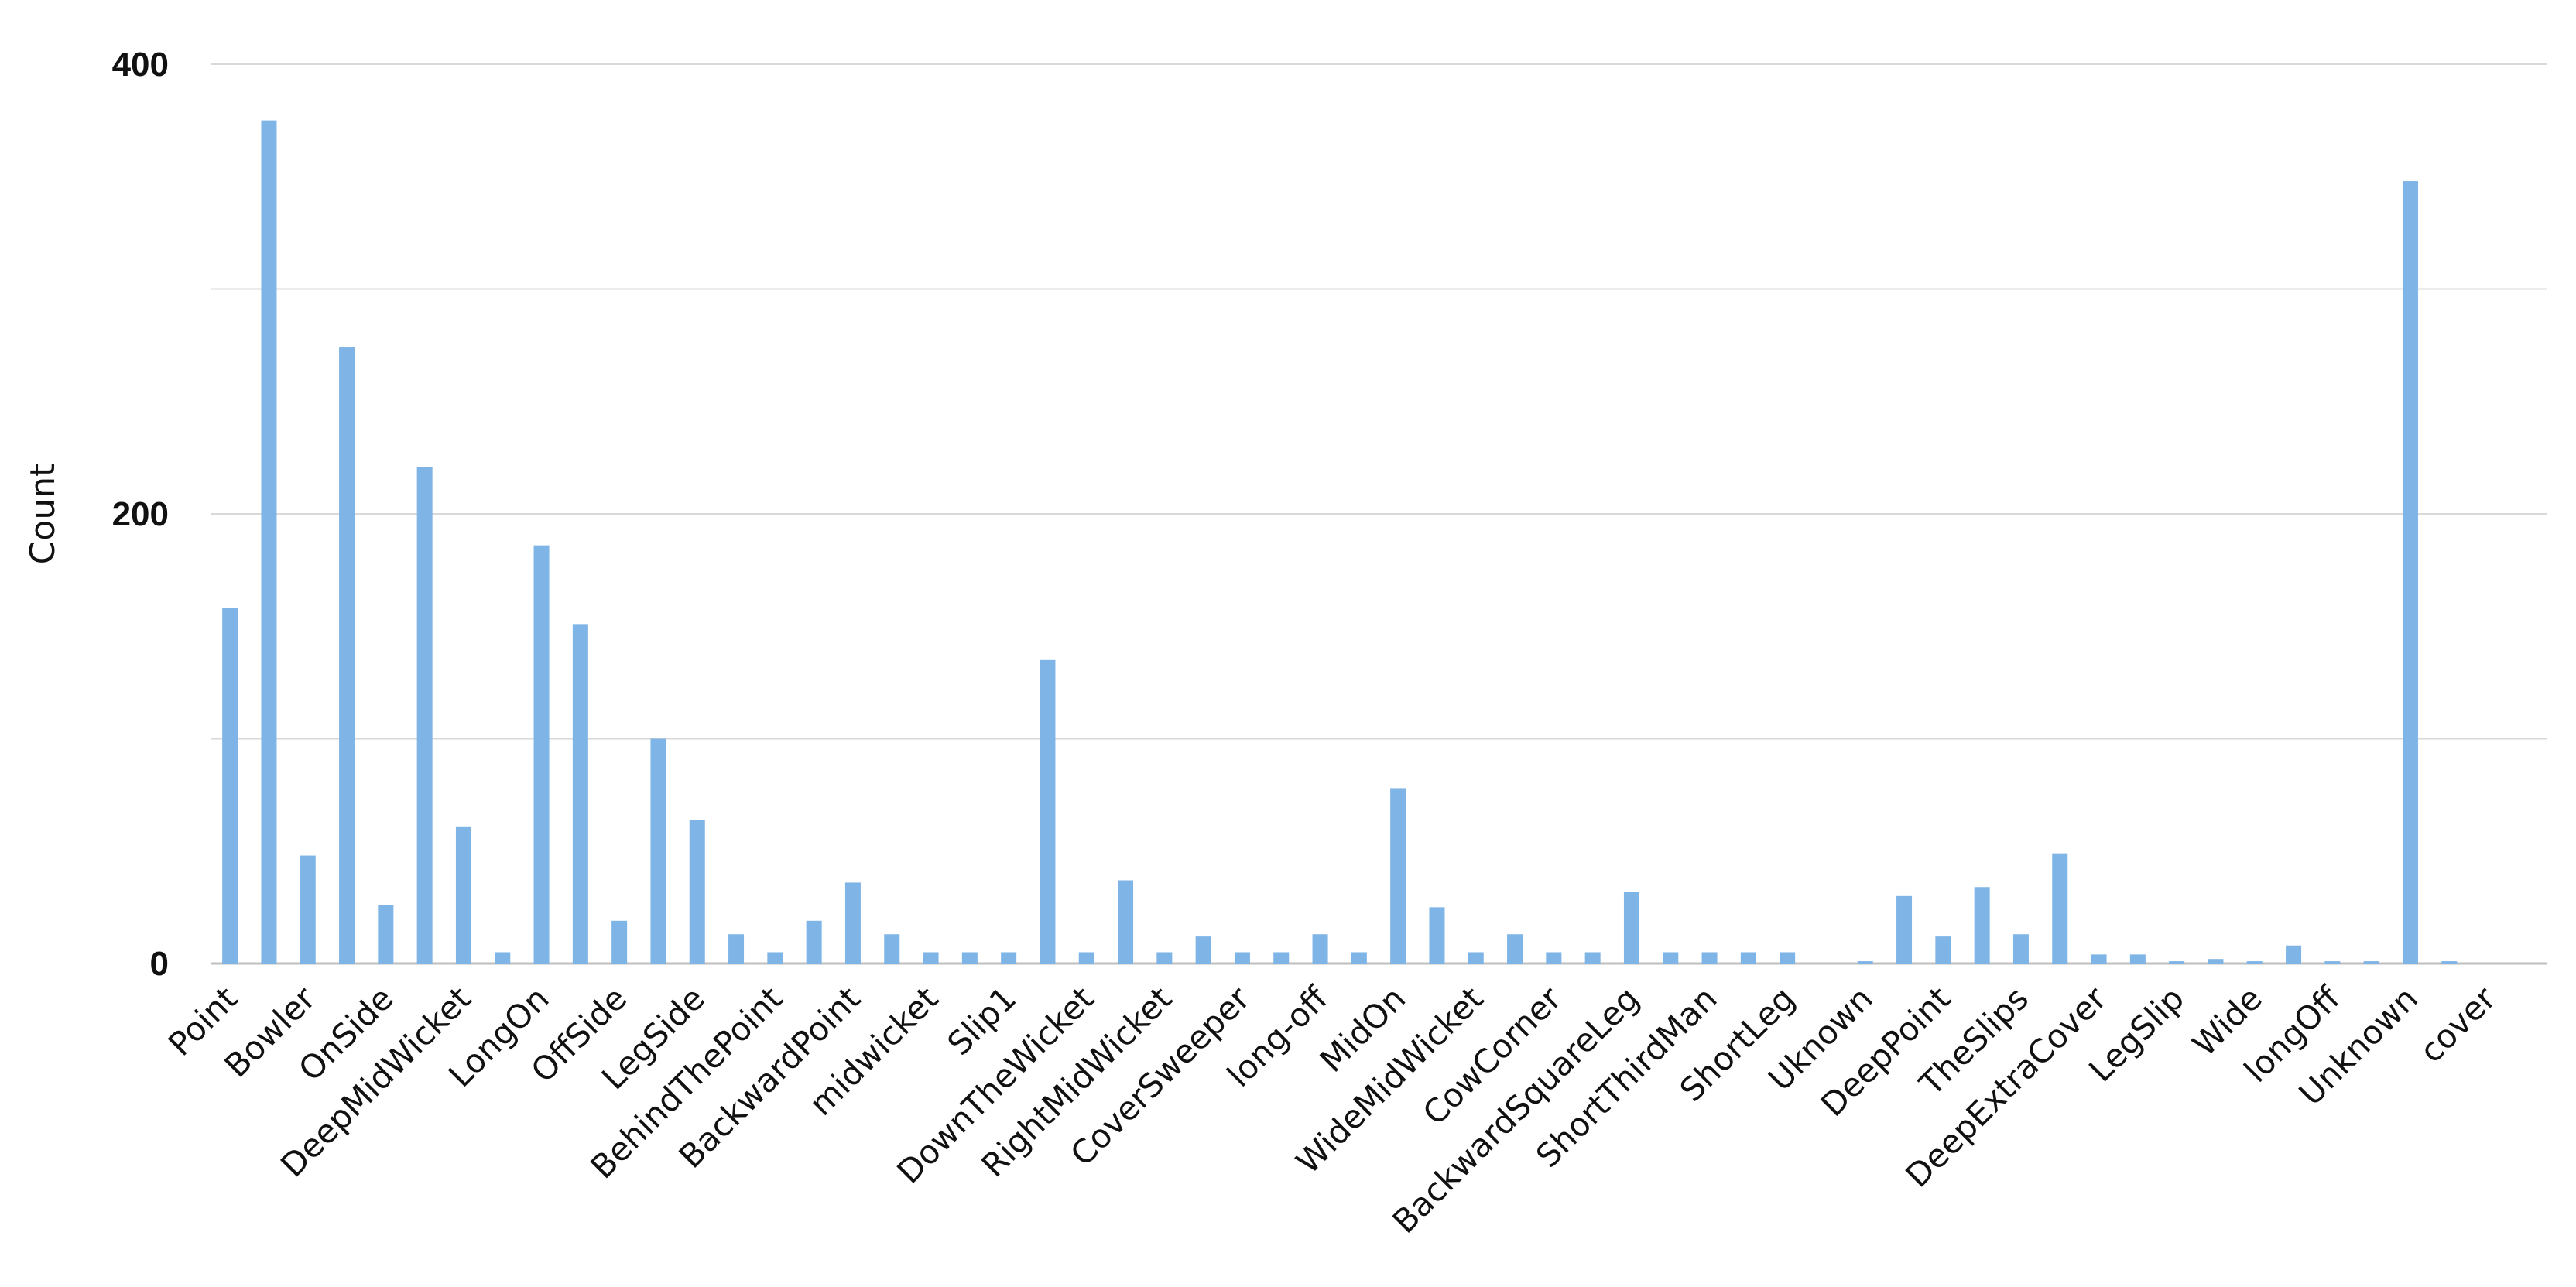  Describe the element at coordinates (2457, 1024) in the screenshot. I see `x-tick-label: cover` at that location.